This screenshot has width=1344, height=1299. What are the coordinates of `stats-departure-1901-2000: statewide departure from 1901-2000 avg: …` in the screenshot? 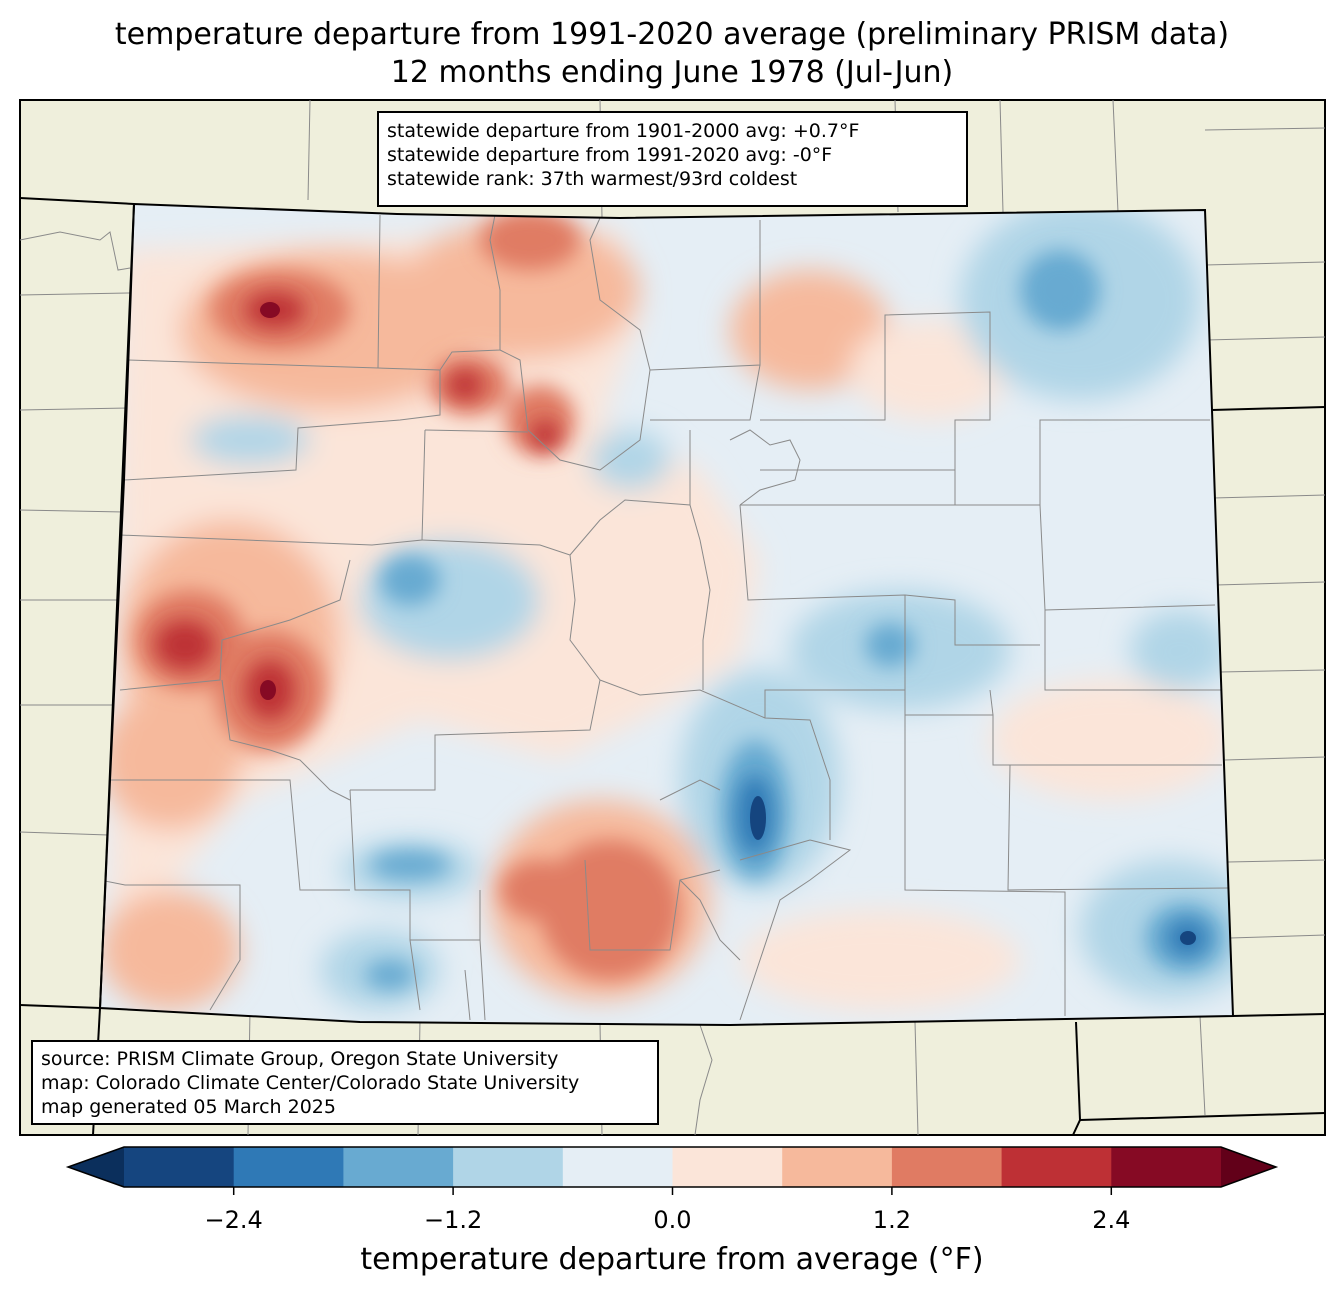 It's located at (623, 131).